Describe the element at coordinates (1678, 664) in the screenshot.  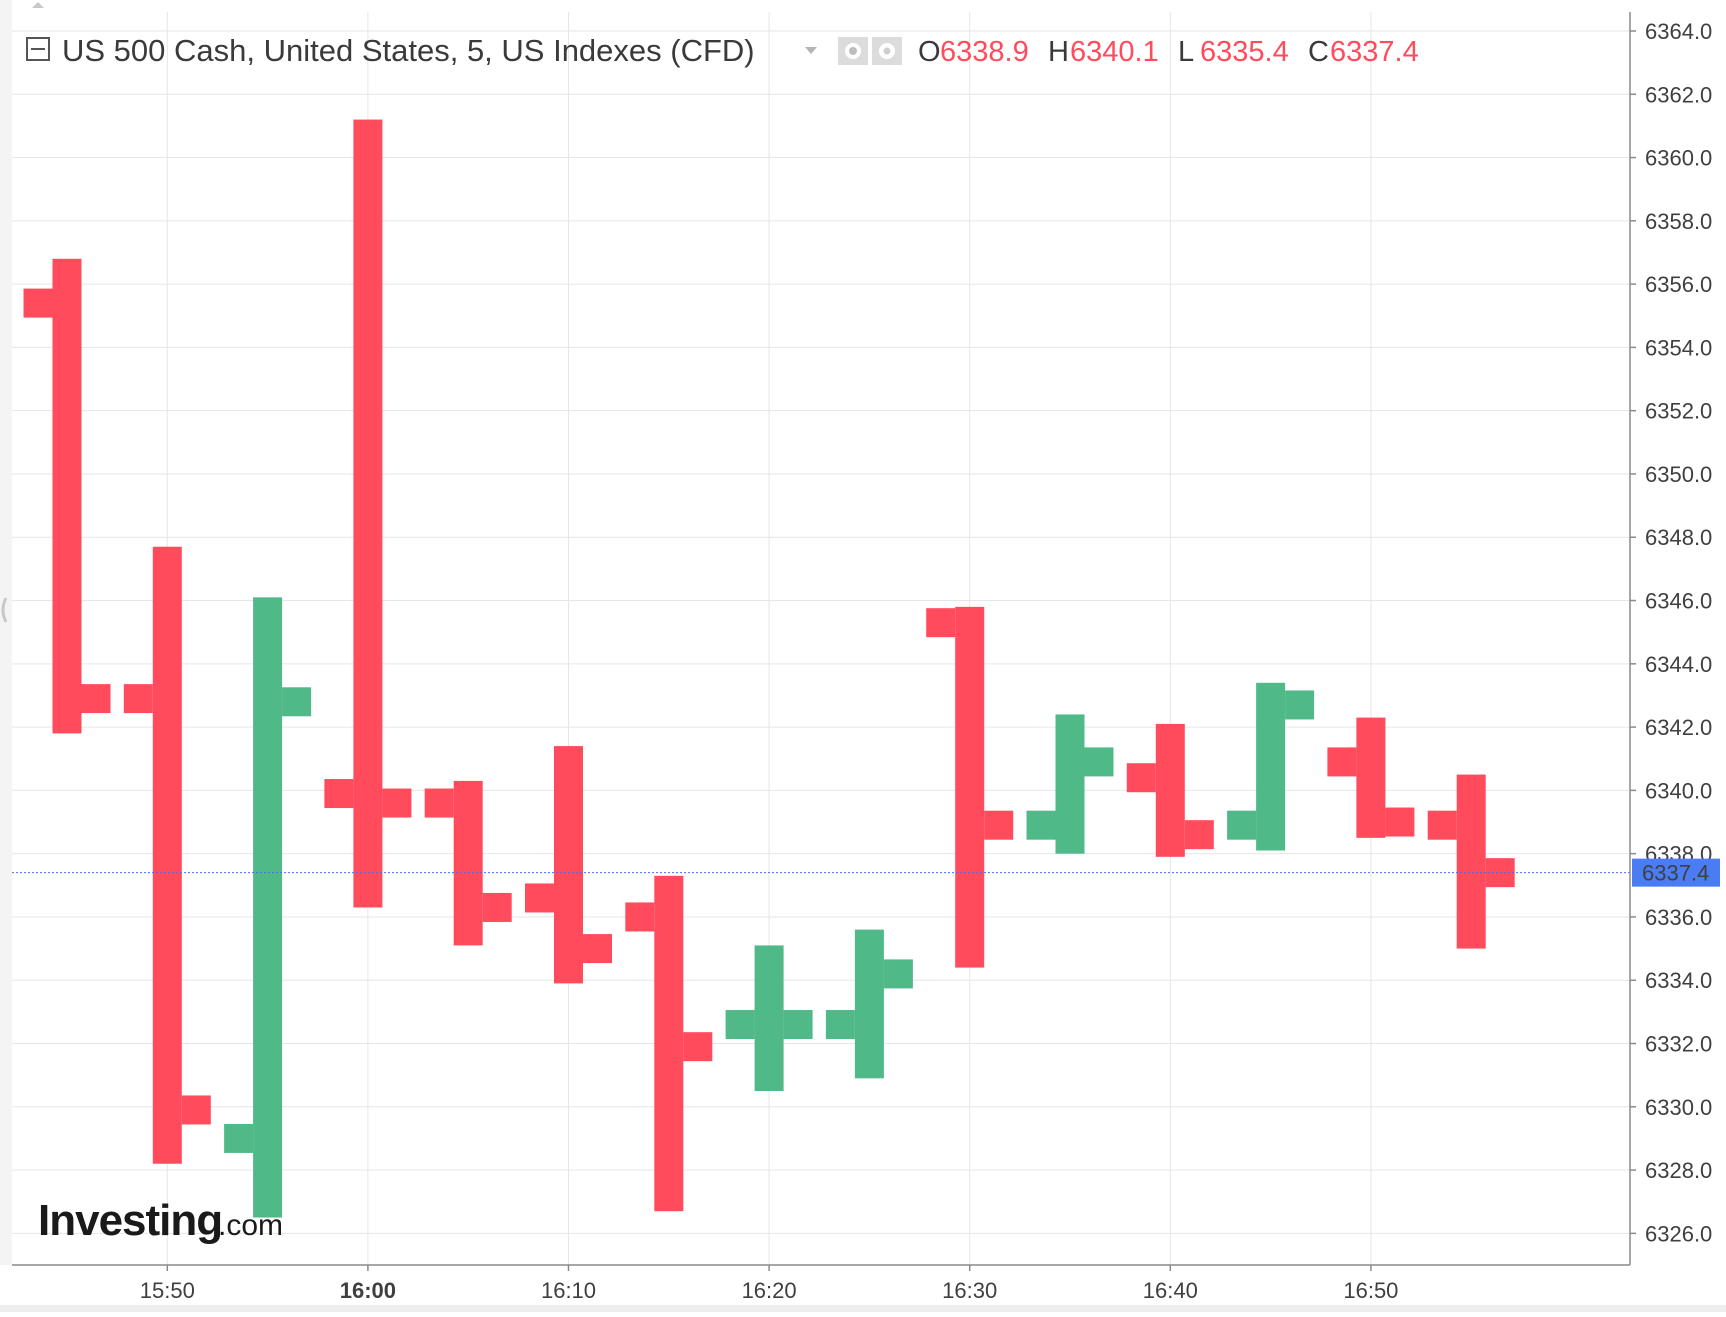
I see `price-tick-label: 6344.0` at that location.